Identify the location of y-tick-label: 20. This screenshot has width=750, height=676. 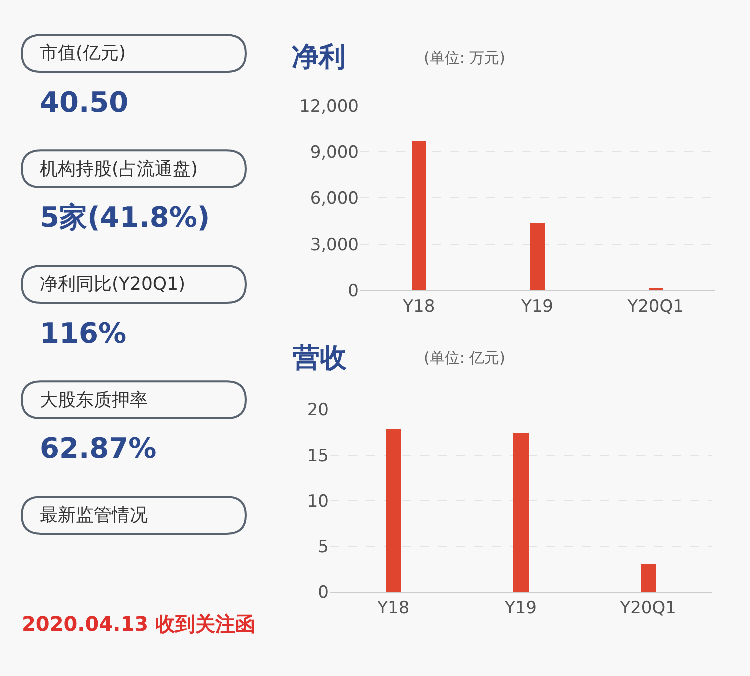
(318, 410).